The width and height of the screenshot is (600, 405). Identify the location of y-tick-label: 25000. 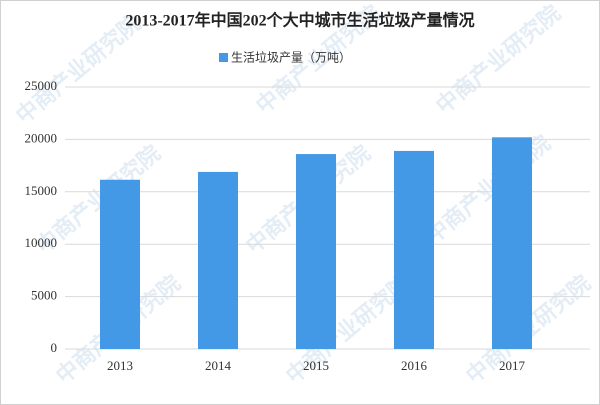
(41, 85).